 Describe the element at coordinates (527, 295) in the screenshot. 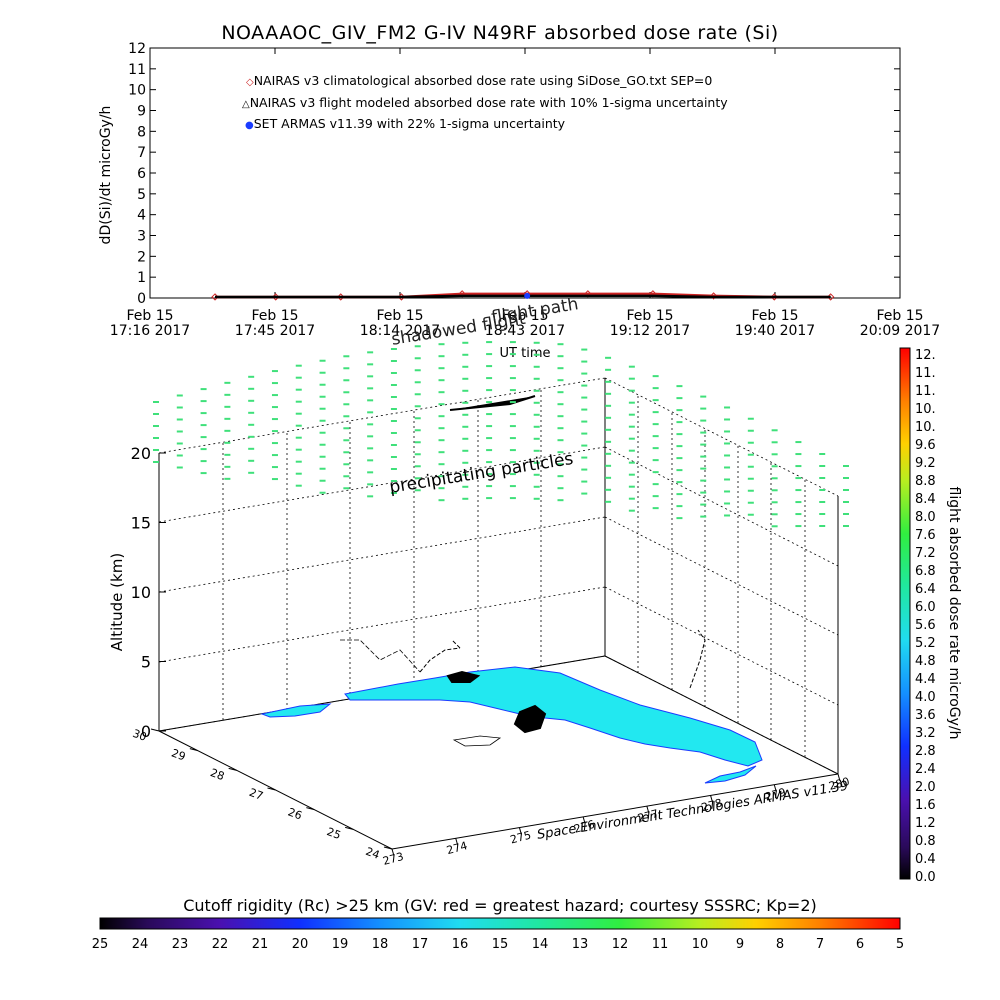

I see `series-point` at that location.